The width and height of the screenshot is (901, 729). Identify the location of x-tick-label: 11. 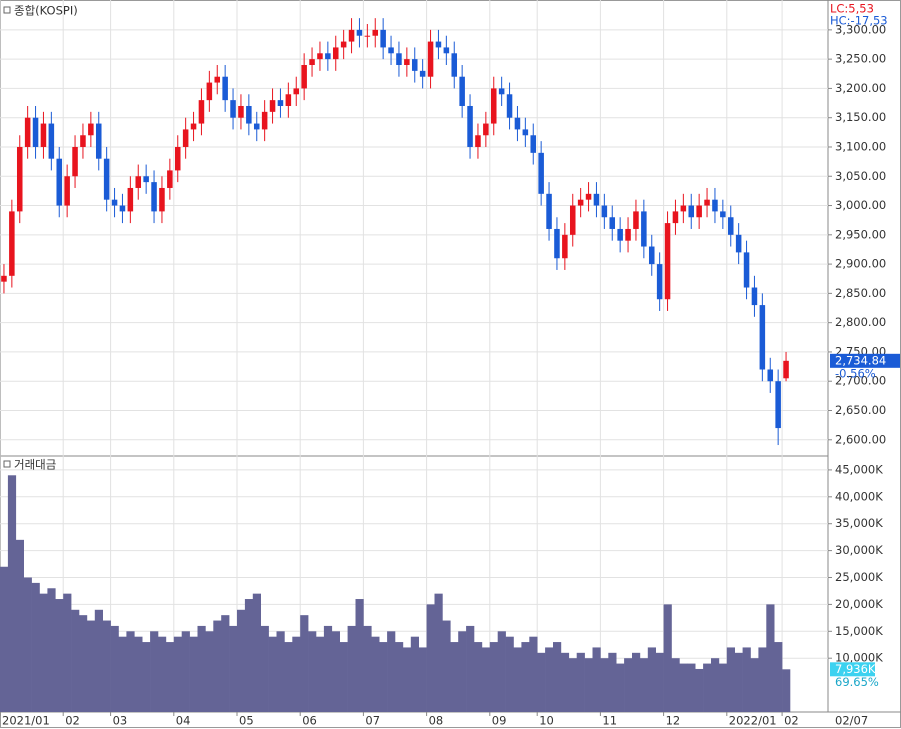
(609, 721).